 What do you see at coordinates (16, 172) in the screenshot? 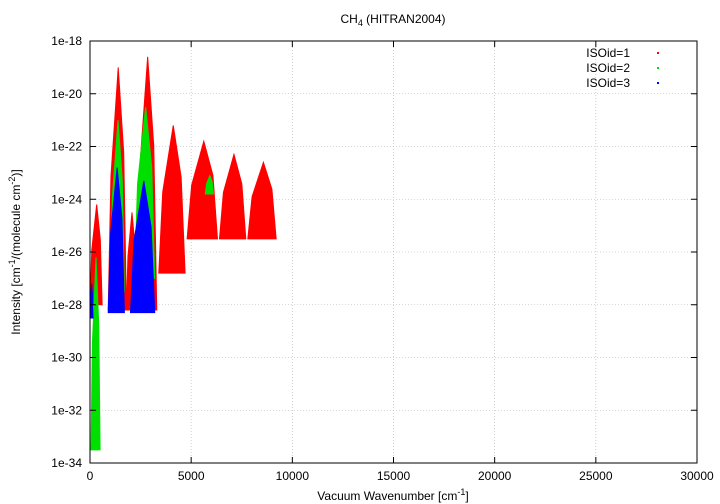
I see `ylabel-c: )]` at bounding box center [16, 172].